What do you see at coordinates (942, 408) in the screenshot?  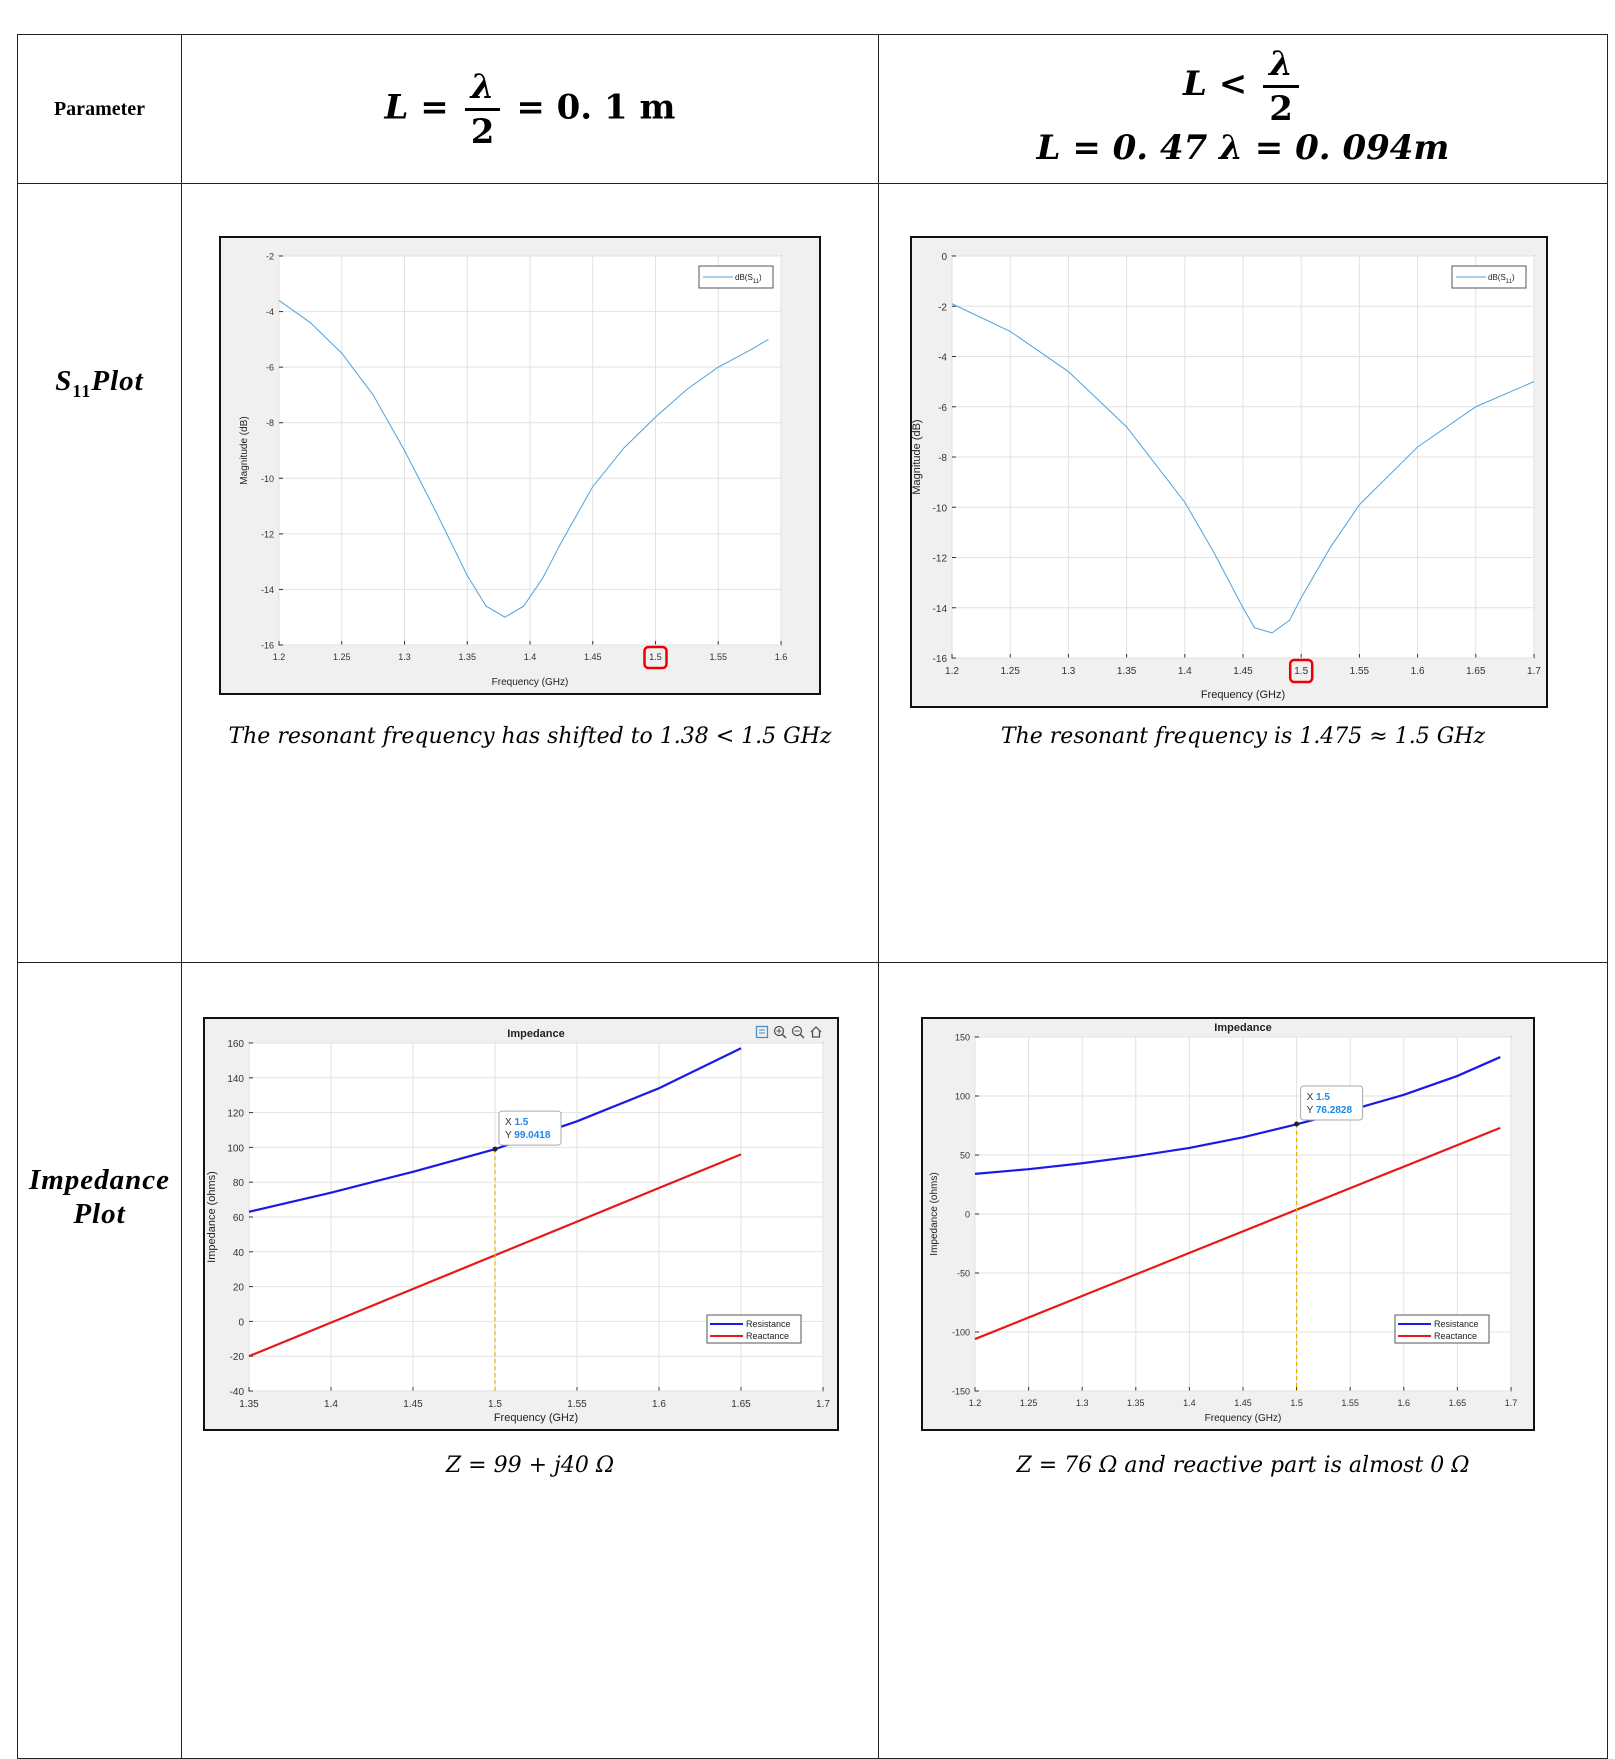 I see `y-tick-label: -6` at bounding box center [942, 408].